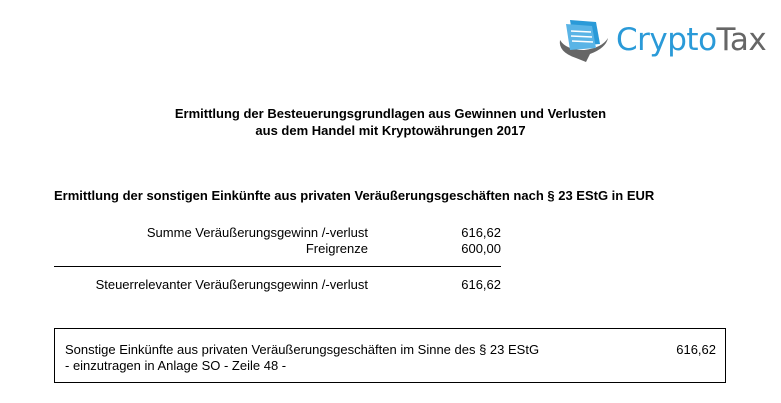 The height and width of the screenshot is (403, 781). I want to click on row-value-sum: 616,62, so click(481, 232).